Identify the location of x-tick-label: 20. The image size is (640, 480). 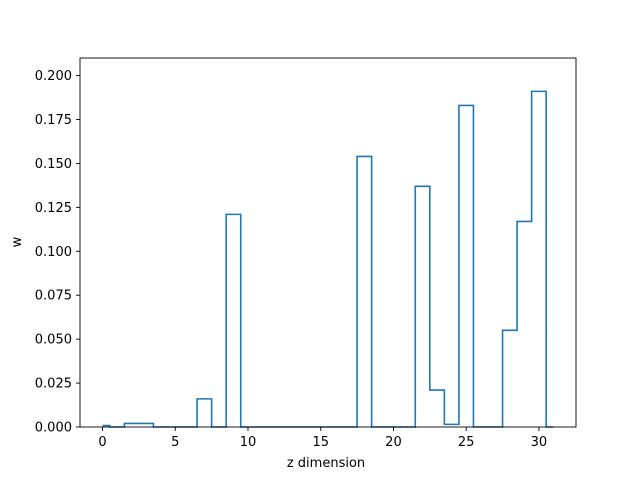
(393, 442).